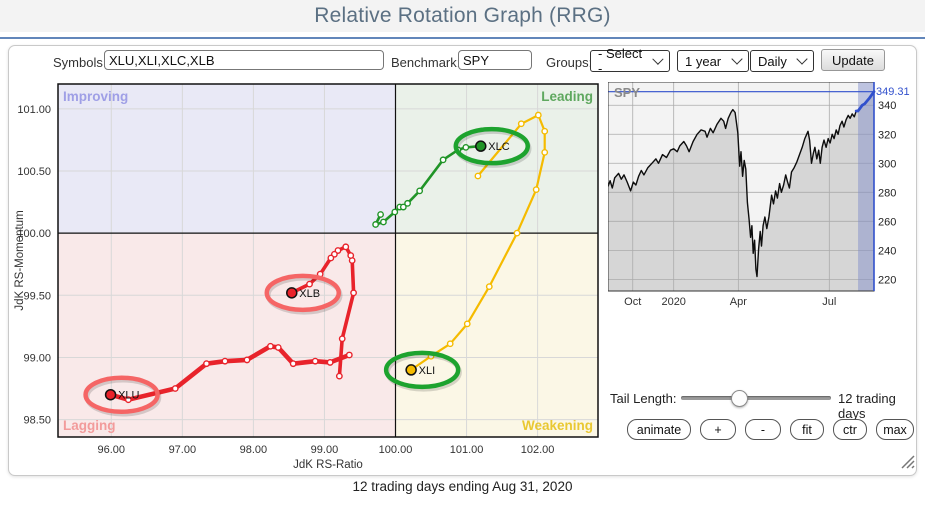 Image resolution: width=925 pixels, height=507 pixels. What do you see at coordinates (643, 398) in the screenshot?
I see `tail-length-label: Tail Length:` at bounding box center [643, 398].